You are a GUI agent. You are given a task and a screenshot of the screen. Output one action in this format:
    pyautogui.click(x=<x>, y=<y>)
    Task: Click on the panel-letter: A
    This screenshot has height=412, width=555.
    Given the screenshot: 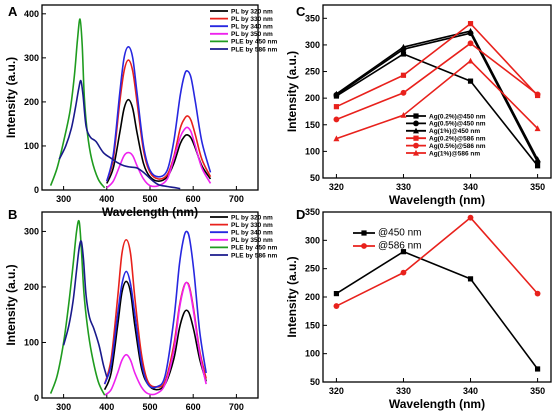 What is the action you would take?
    pyautogui.click(x=13, y=11)
    